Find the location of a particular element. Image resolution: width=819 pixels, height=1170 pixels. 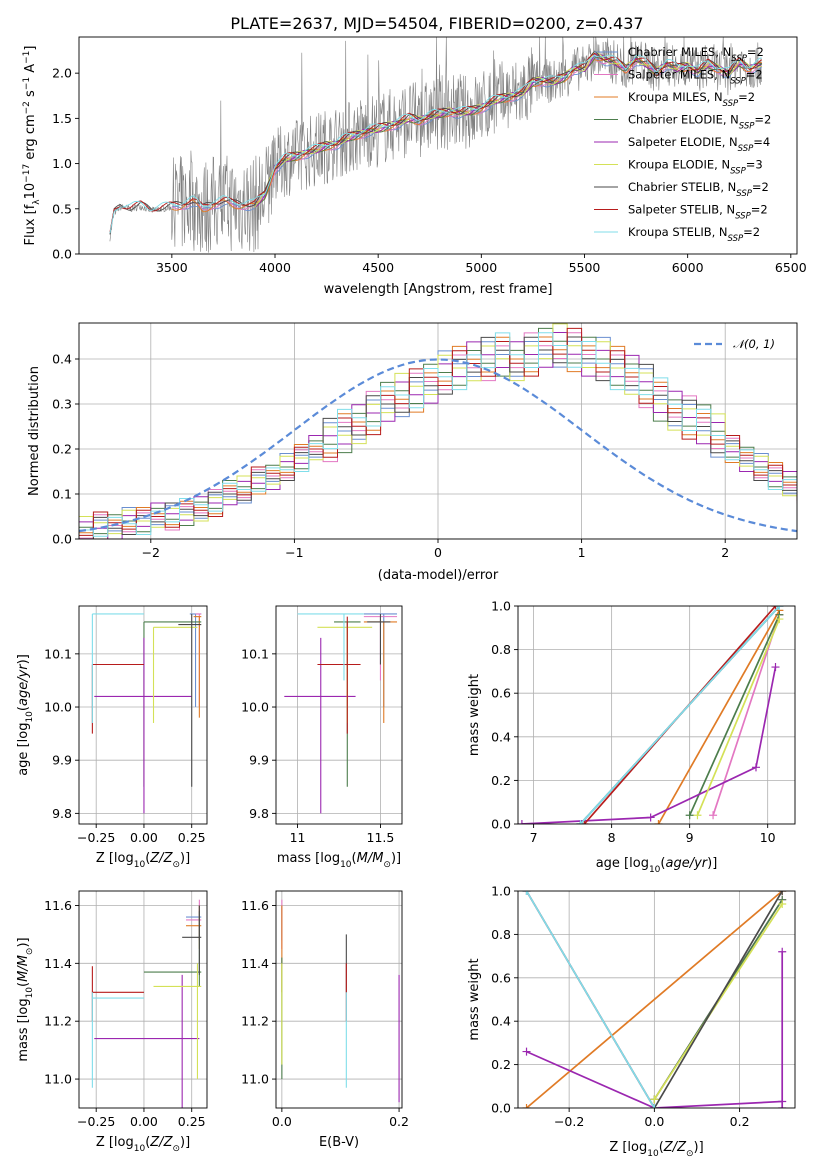

observed-spectrum-line is located at coordinates (436, 145).